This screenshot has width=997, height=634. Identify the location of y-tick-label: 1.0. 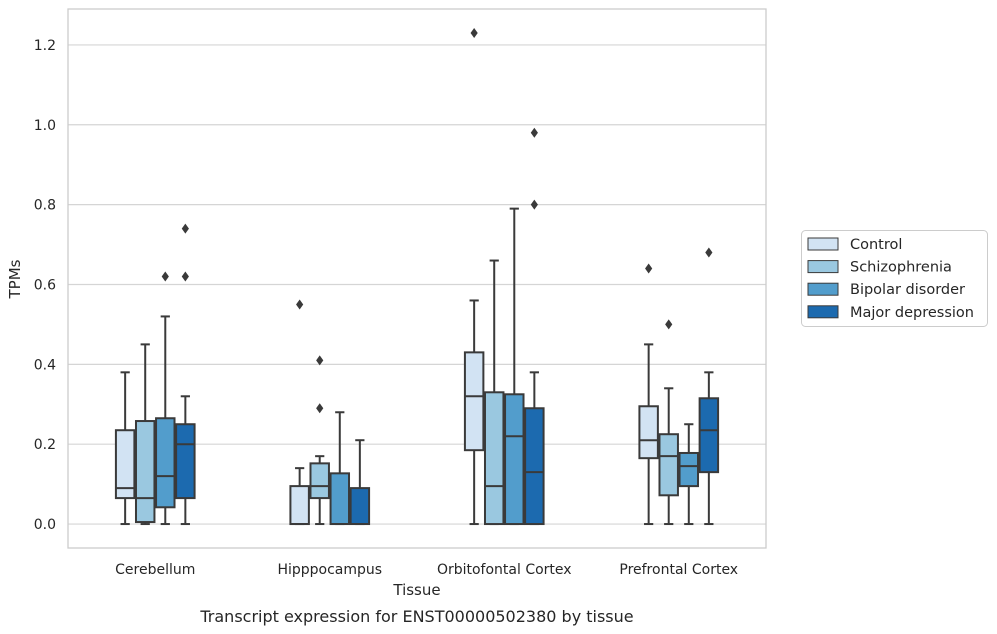
(45, 126).